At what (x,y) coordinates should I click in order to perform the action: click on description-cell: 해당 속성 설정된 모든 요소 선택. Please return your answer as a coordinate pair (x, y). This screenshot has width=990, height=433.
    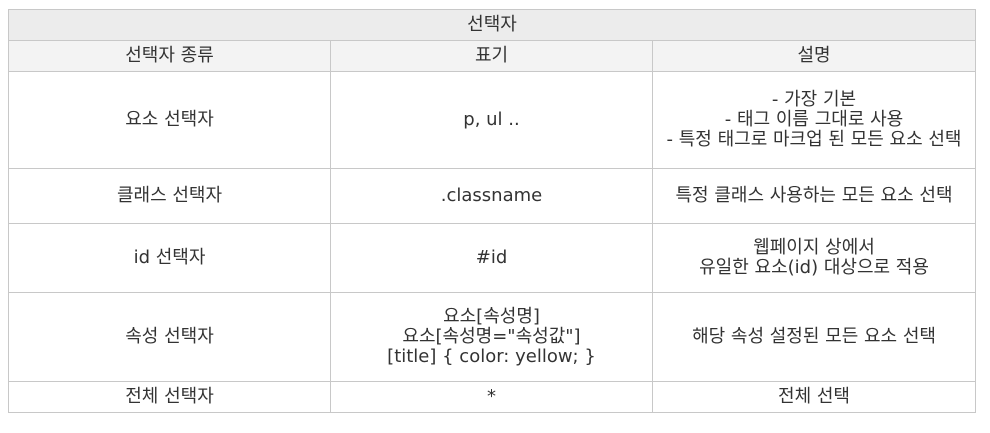
    Looking at the image, I should click on (814, 337).